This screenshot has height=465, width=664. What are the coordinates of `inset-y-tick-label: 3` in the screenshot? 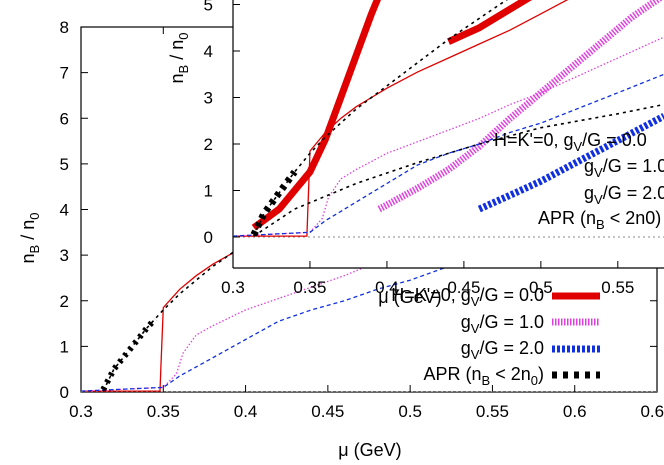 It's located at (208, 98).